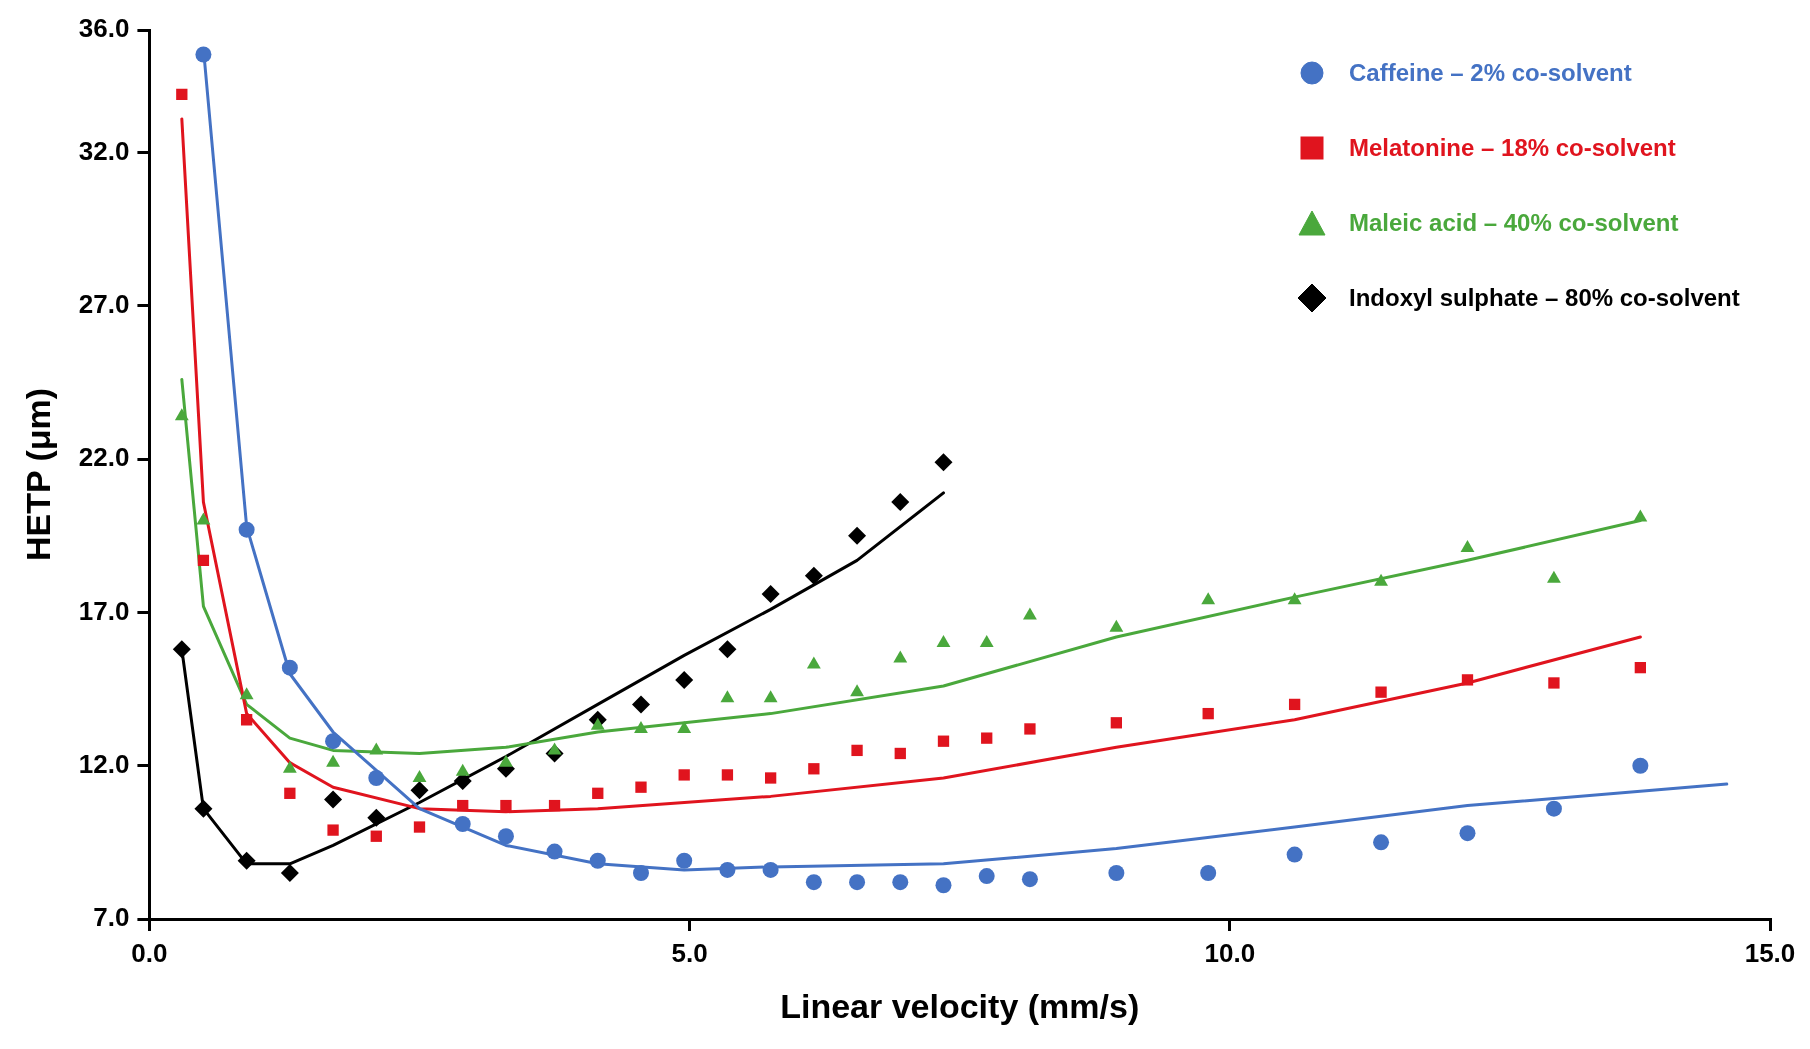 The width and height of the screenshot is (1810, 1049). What do you see at coordinates (1512, 147) in the screenshot?
I see `legend-label: Melatonine – 18% co-solvent` at bounding box center [1512, 147].